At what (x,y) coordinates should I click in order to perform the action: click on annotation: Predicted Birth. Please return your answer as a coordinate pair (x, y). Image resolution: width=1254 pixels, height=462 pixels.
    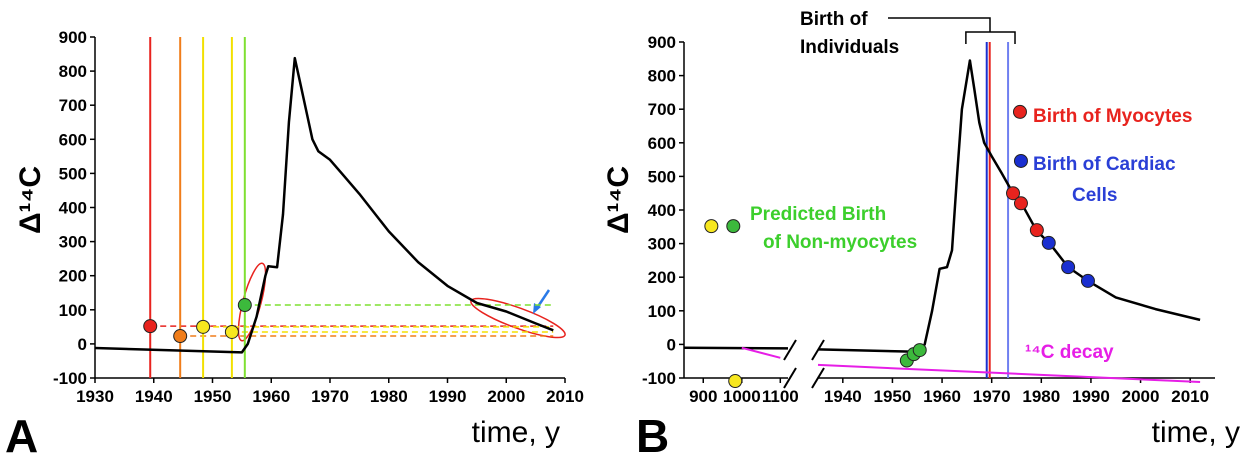
    Looking at the image, I should click on (818, 214).